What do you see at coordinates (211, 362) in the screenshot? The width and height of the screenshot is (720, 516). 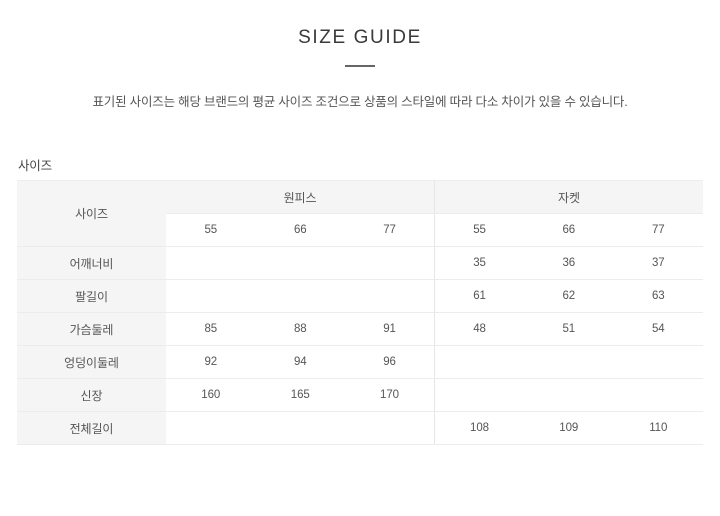 I see `table-cell: 92` at bounding box center [211, 362].